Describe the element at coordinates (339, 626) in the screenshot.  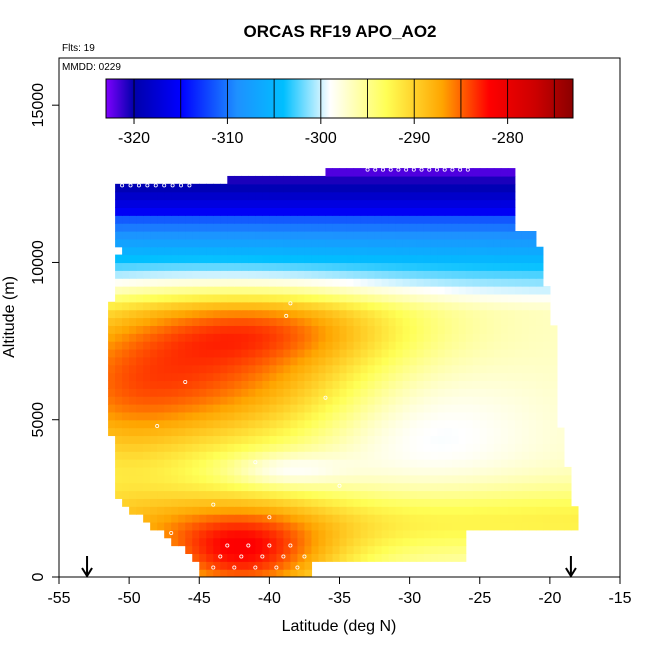
I see `x-axis-label: Latitude (deg N)` at that location.